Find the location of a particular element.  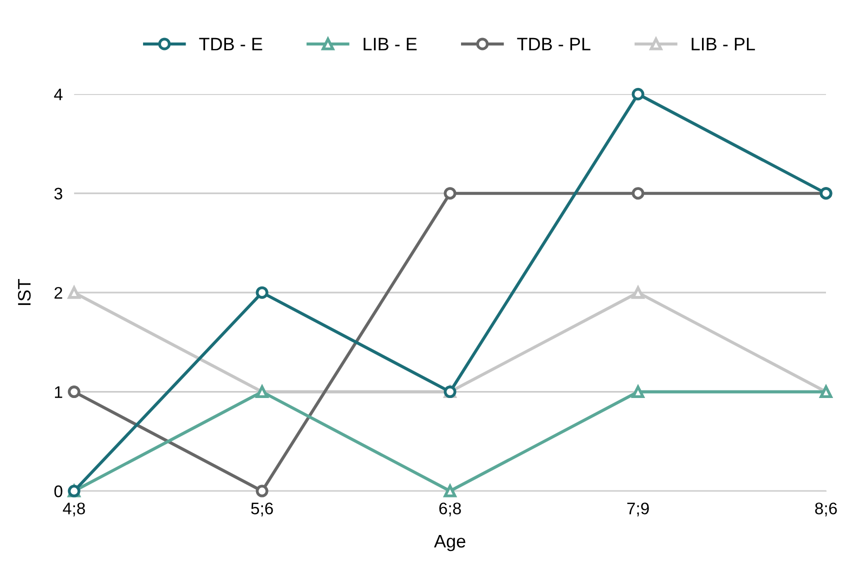

y-tick-label: 0 is located at coordinates (58, 491).